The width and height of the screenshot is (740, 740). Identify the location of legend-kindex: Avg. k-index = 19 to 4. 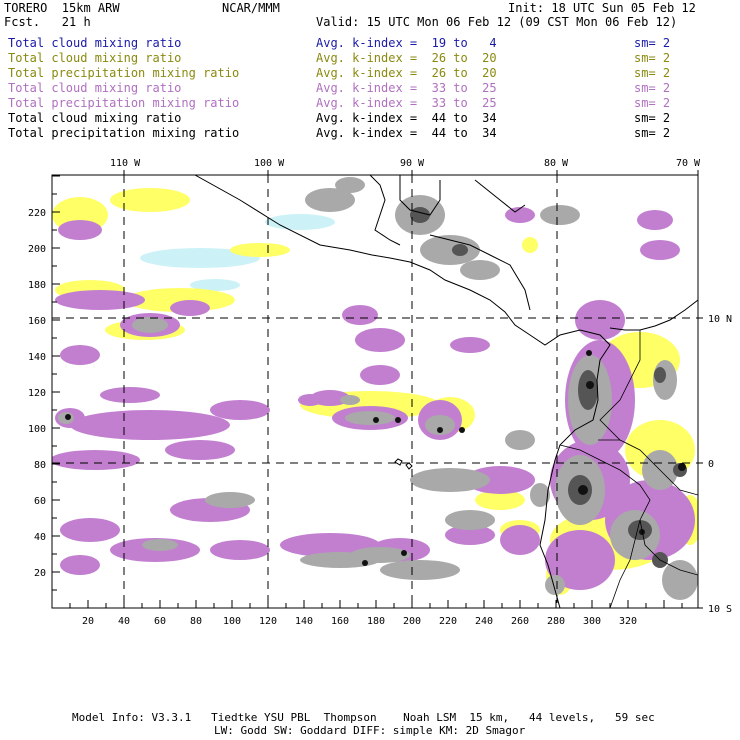
(406, 43).